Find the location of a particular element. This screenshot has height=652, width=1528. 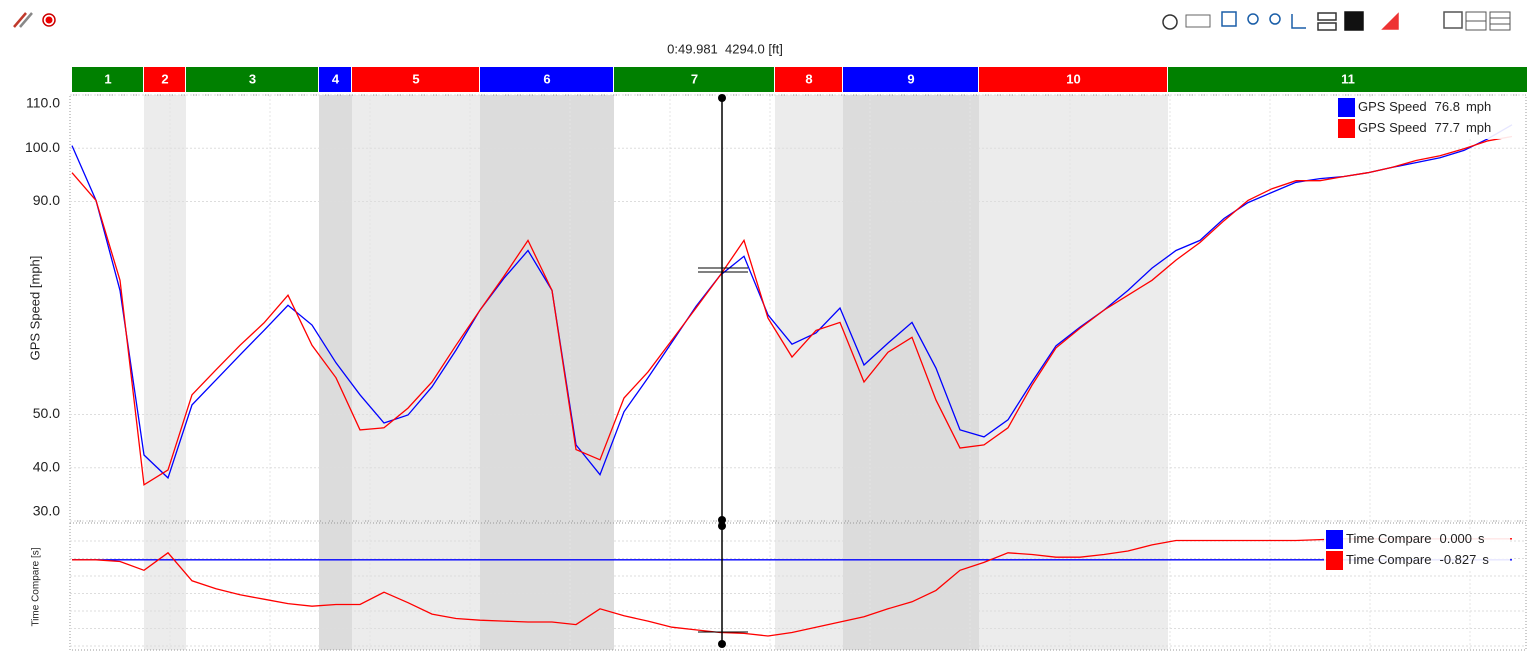

segment-label: 10 is located at coordinates (1073, 78).